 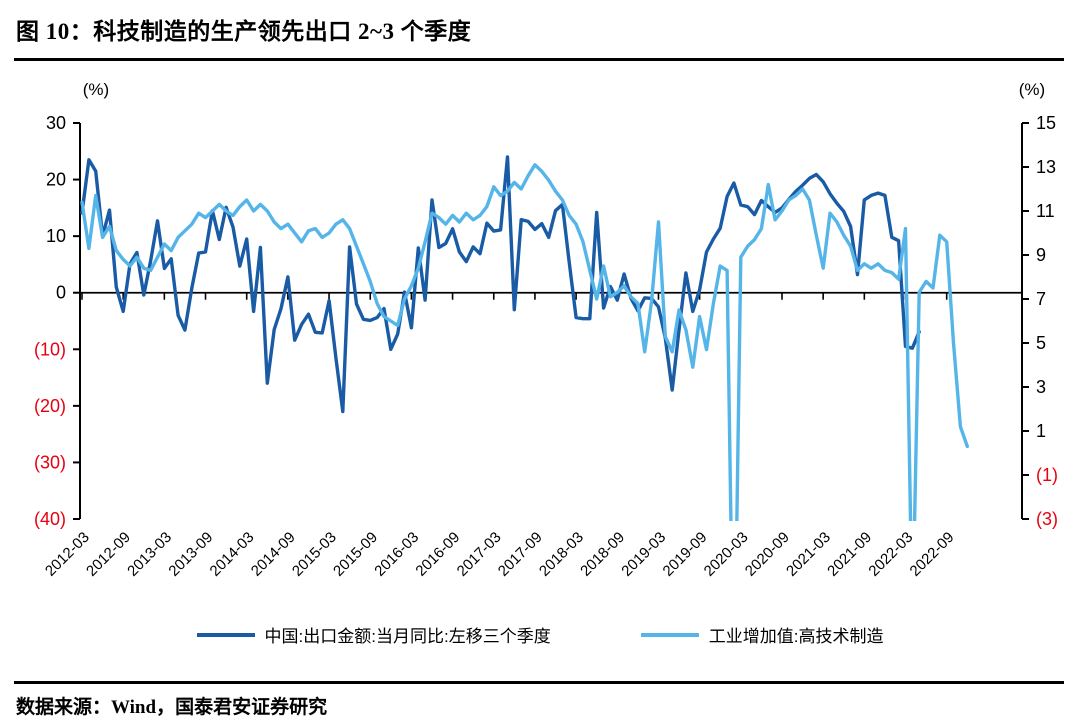 I want to click on x-axis-tick-label: 2019-09, so click(x=685, y=554).